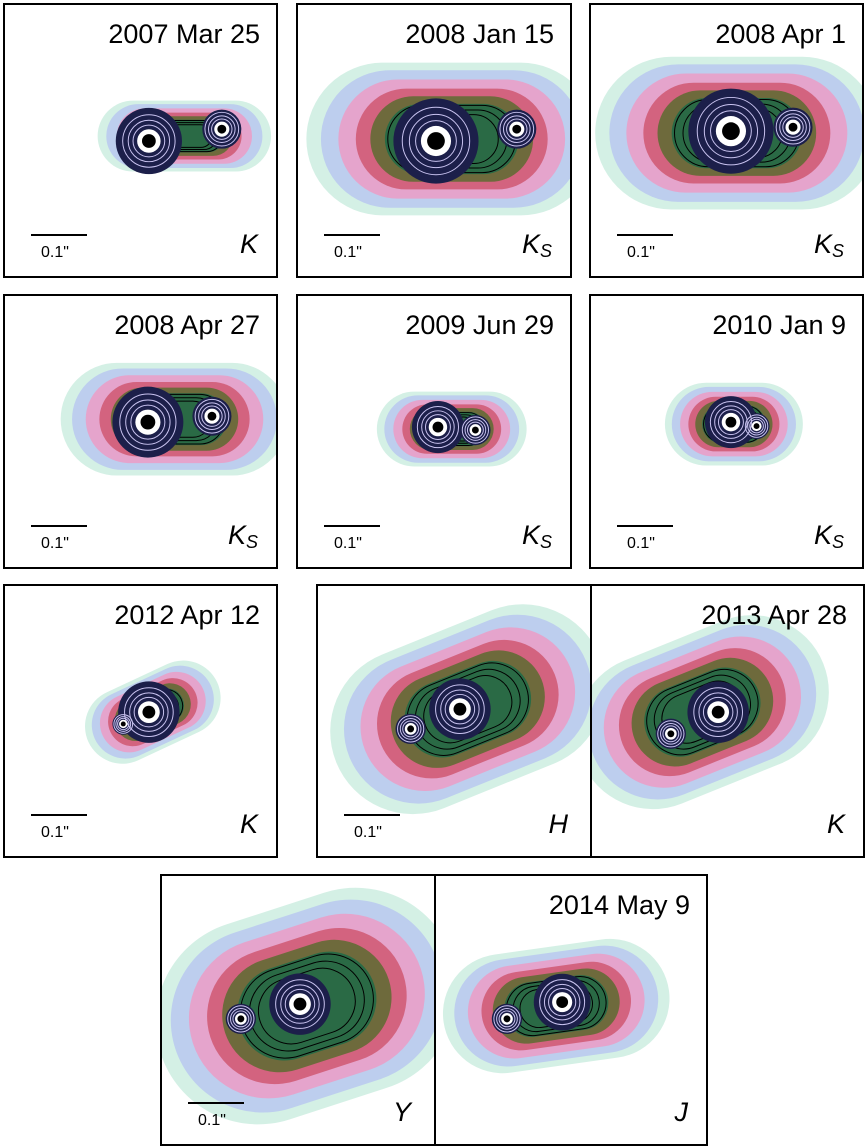 This screenshot has width=867, height=1148. I want to click on image-panel-2009-jun-29: 2009 Jun 29 0.1" KS, so click(434, 431).